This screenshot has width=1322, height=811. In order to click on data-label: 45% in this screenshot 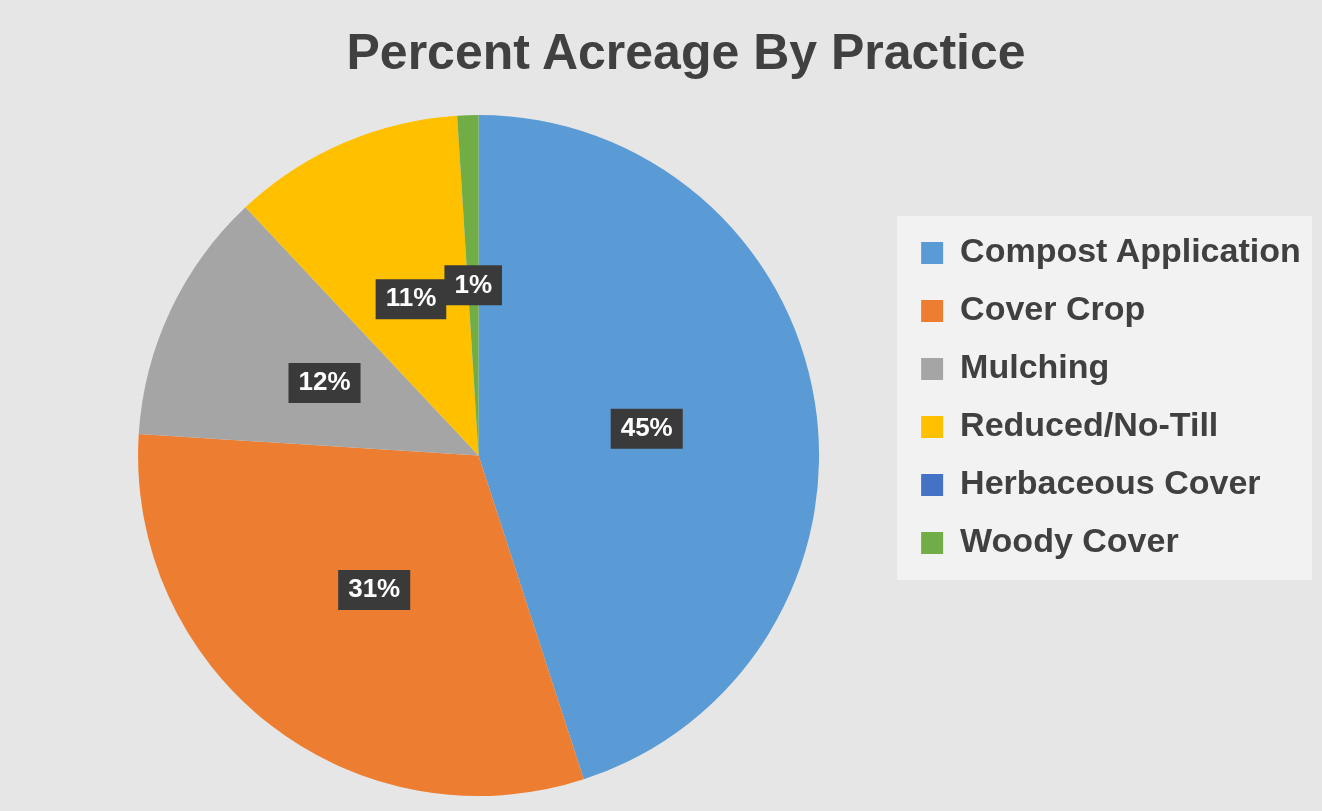, I will do `click(646, 427)`.